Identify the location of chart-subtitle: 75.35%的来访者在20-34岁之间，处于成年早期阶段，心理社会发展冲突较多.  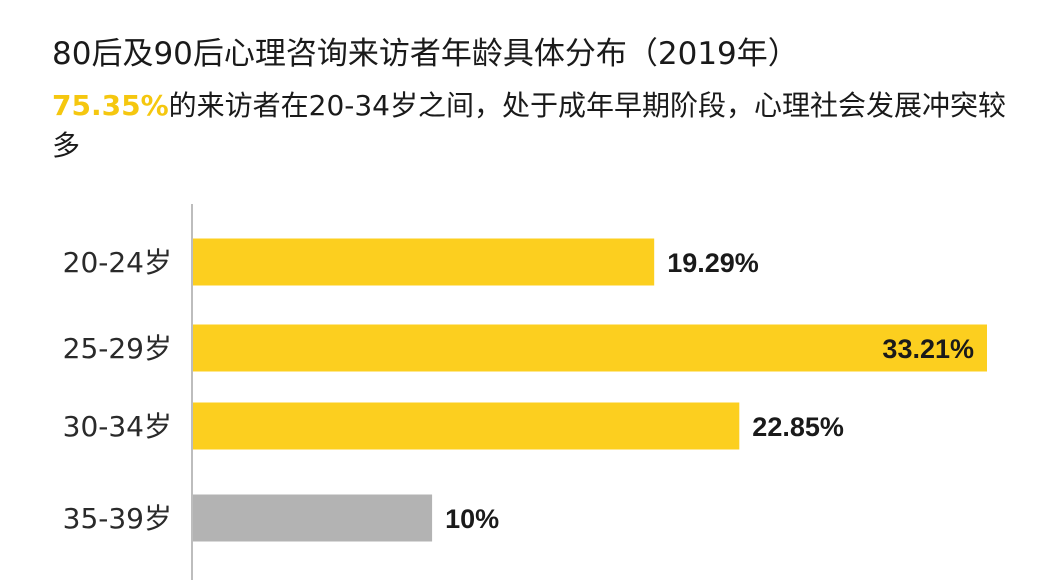
(532, 126).